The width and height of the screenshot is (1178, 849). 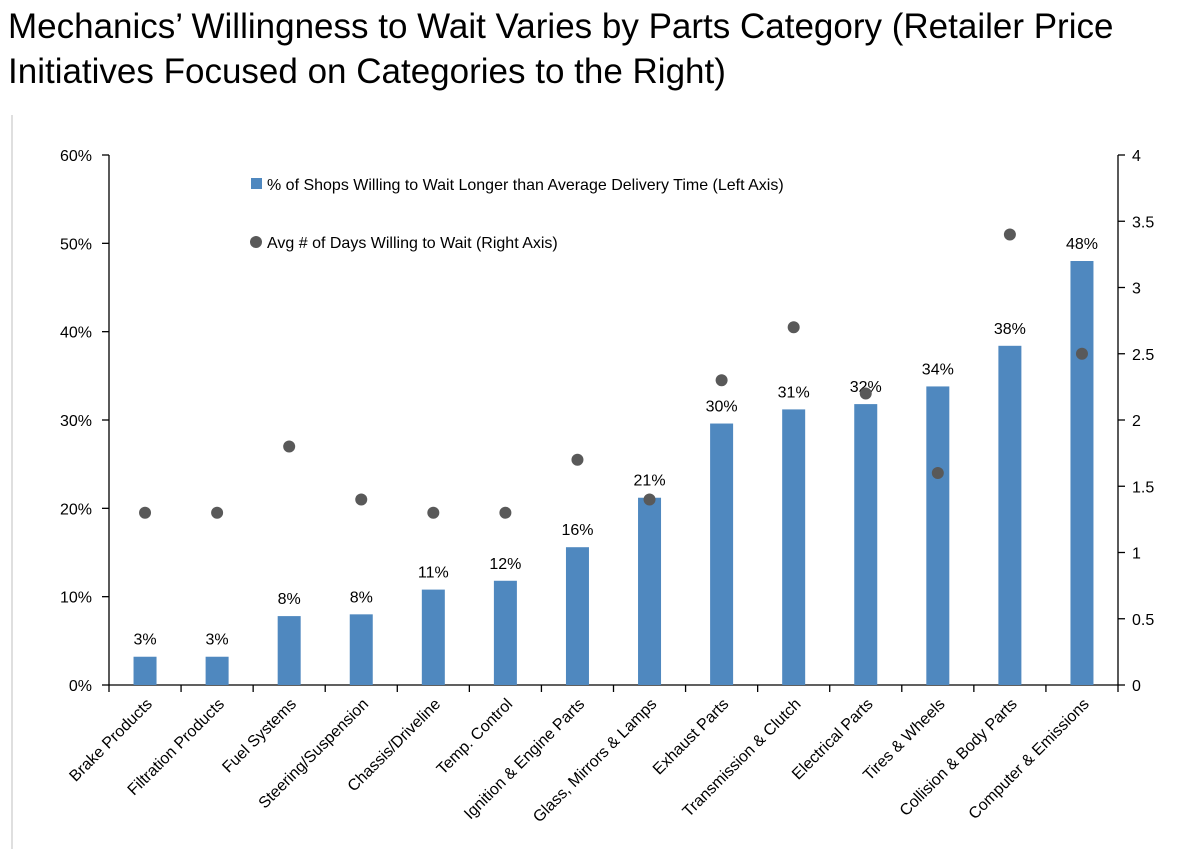 What do you see at coordinates (959, 758) in the screenshot?
I see `x-axis-tick-label: Collision & Body Parts` at bounding box center [959, 758].